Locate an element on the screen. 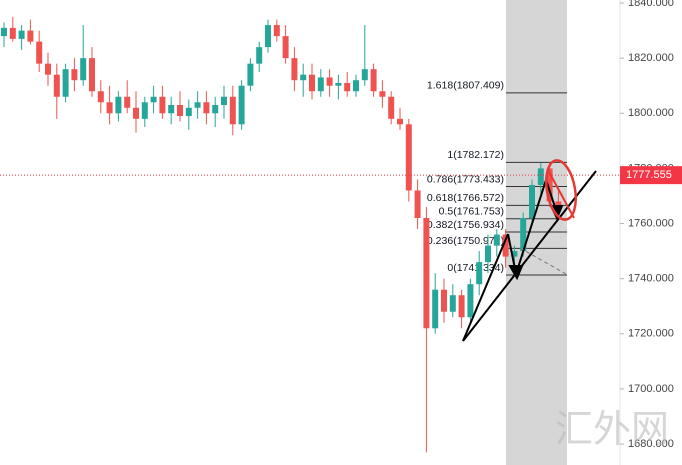 This screenshot has width=682, height=465. y-tick-label: 1680.000 is located at coordinates (651, 444).